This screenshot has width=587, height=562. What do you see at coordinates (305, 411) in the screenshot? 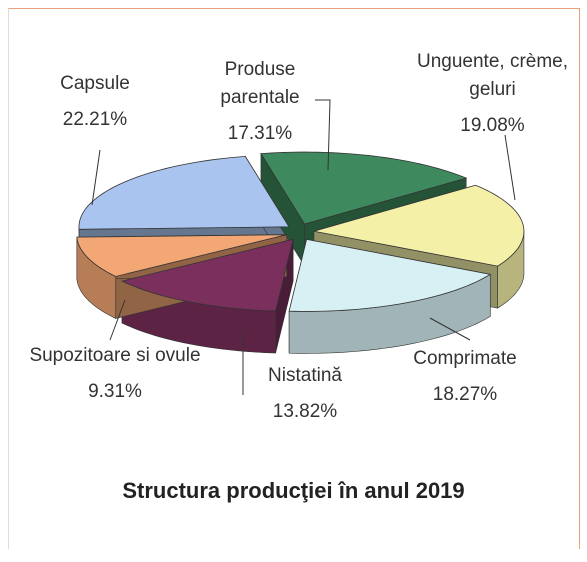
I see `value-label: 13.82%` at bounding box center [305, 411].